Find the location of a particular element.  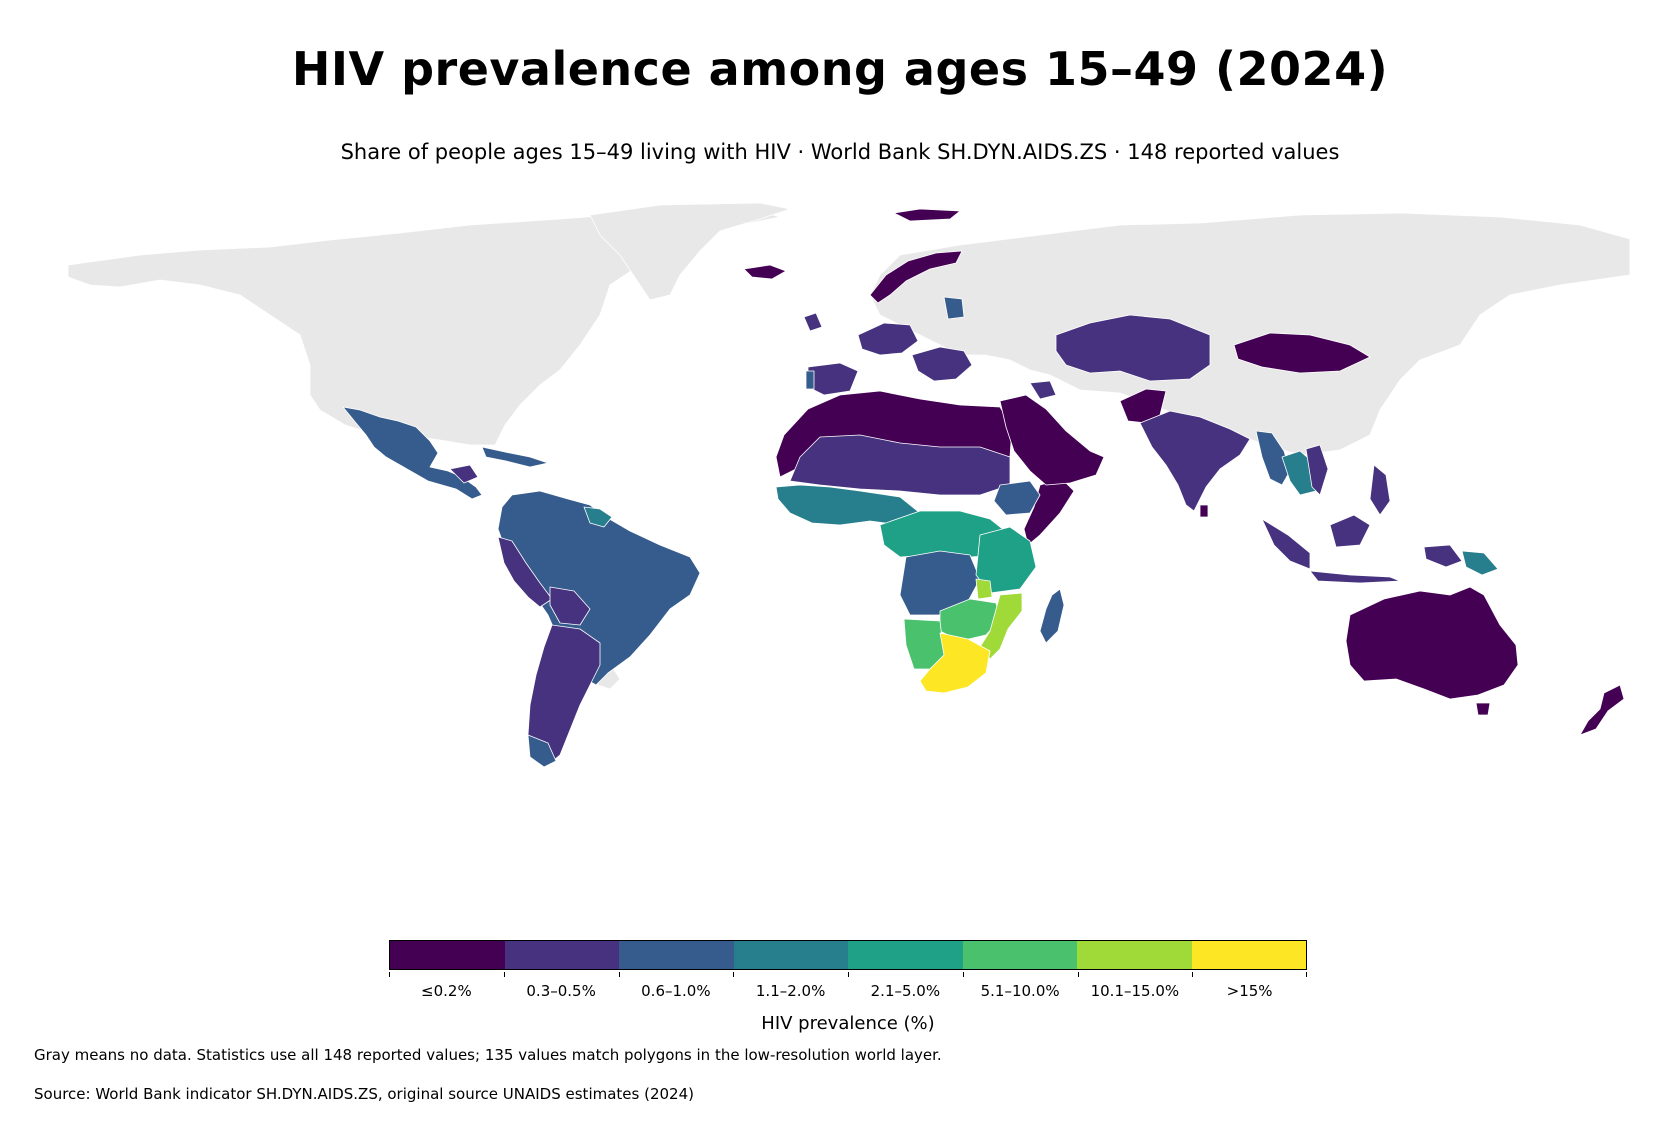

region-new-zealand is located at coordinates (1602, 710).